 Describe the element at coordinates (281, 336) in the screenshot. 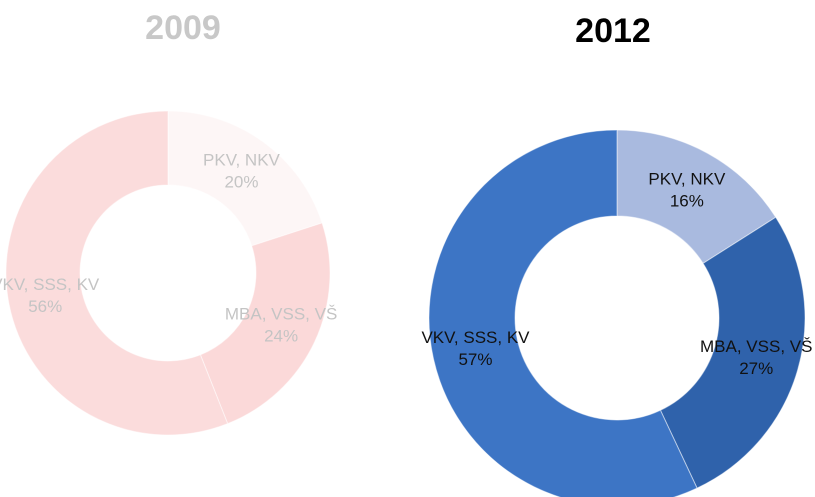

I see `slice-value-label: 24%` at that location.